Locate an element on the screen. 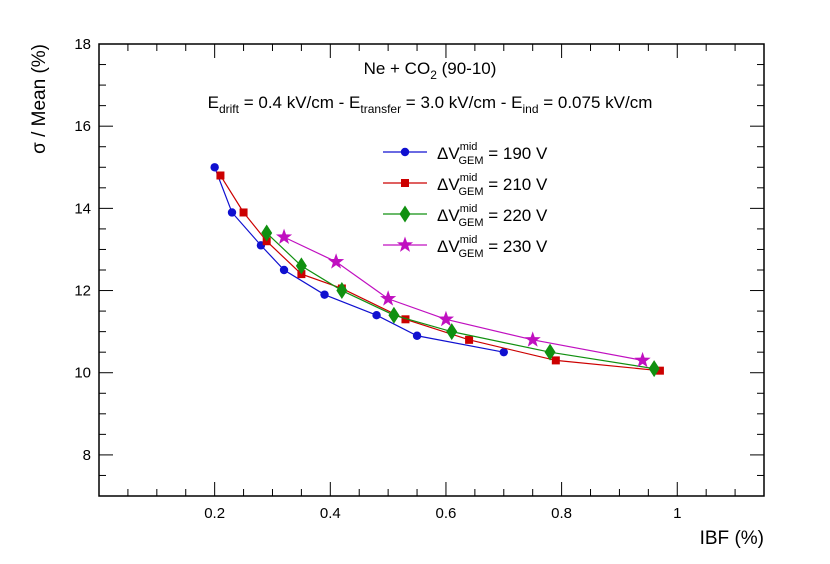 The image size is (830, 564). x-tick-label: 0.2 is located at coordinates (214, 513).